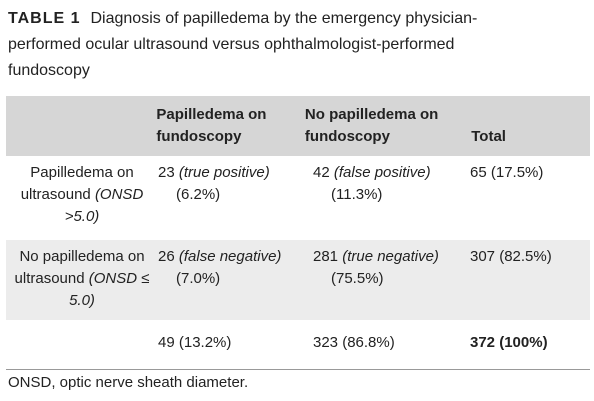 This screenshot has width=594, height=401. Describe the element at coordinates (389, 199) in the screenshot. I see `data-cell: 42 (false positive) (11.3%)` at that location.